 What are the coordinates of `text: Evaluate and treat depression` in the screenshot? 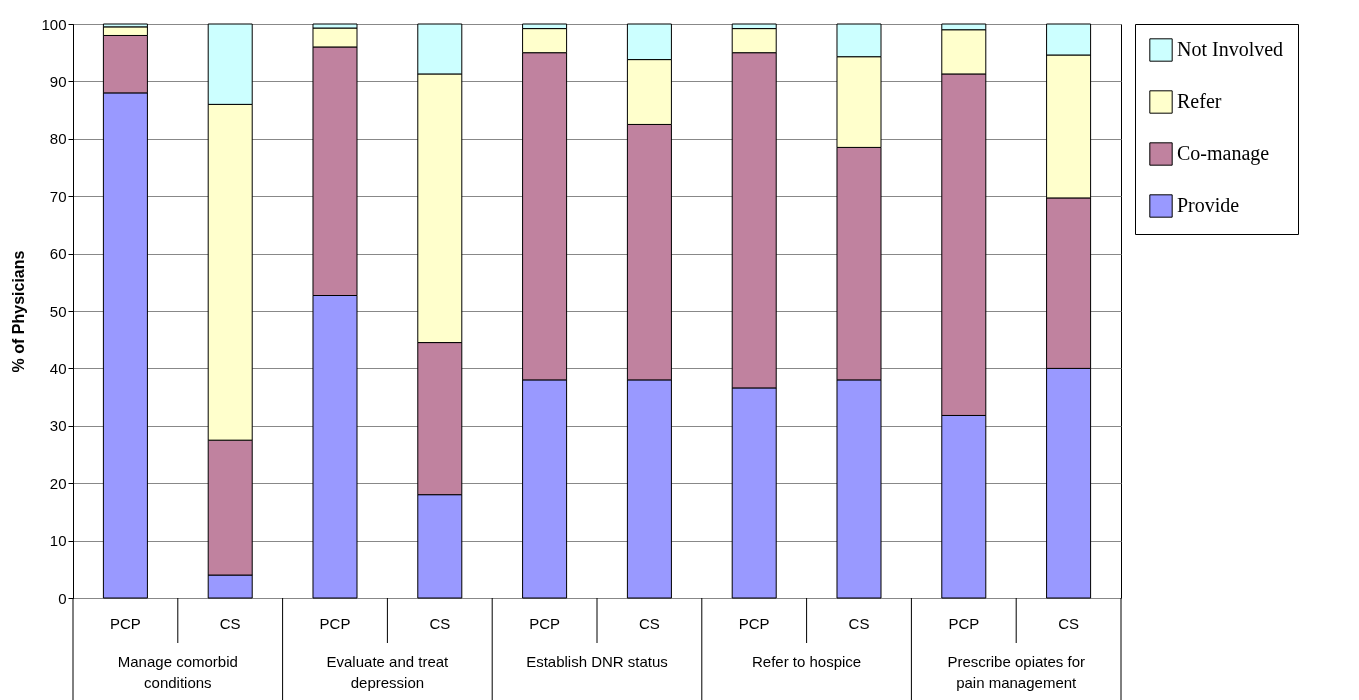 It's located at (388, 672).